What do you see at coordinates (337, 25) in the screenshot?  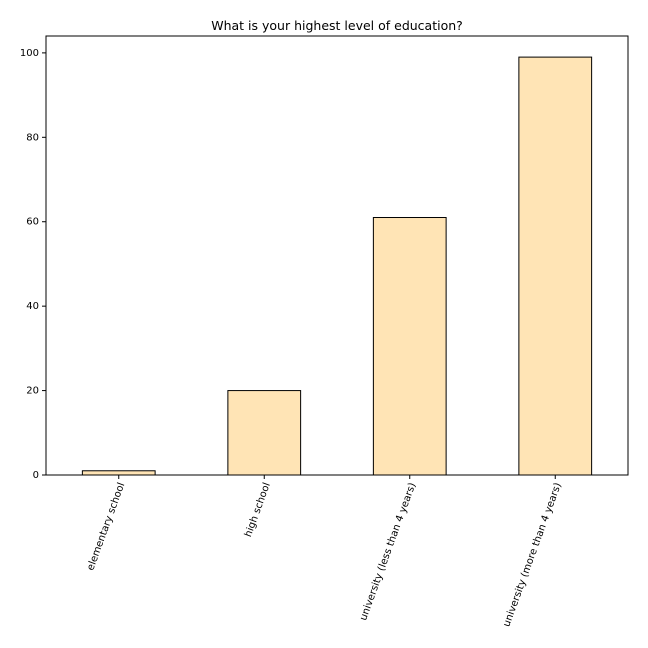 I see `chart-title: What is your highest level of education?` at bounding box center [337, 25].